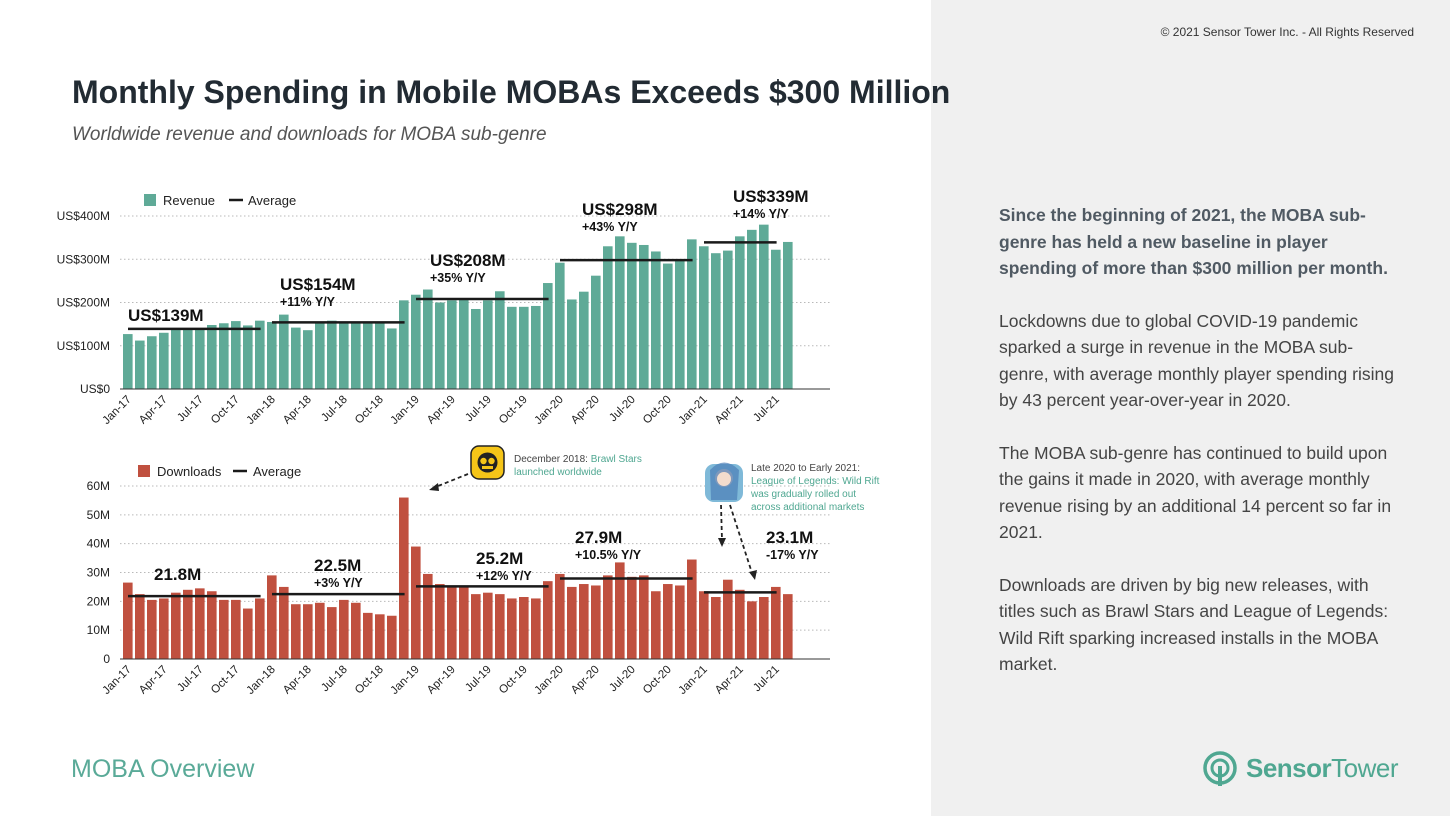 This screenshot has width=1450, height=816. Describe the element at coordinates (578, 459) in the screenshot. I see `annotation-brawl-stars-text: December 2018: Brawl Stars` at that location.